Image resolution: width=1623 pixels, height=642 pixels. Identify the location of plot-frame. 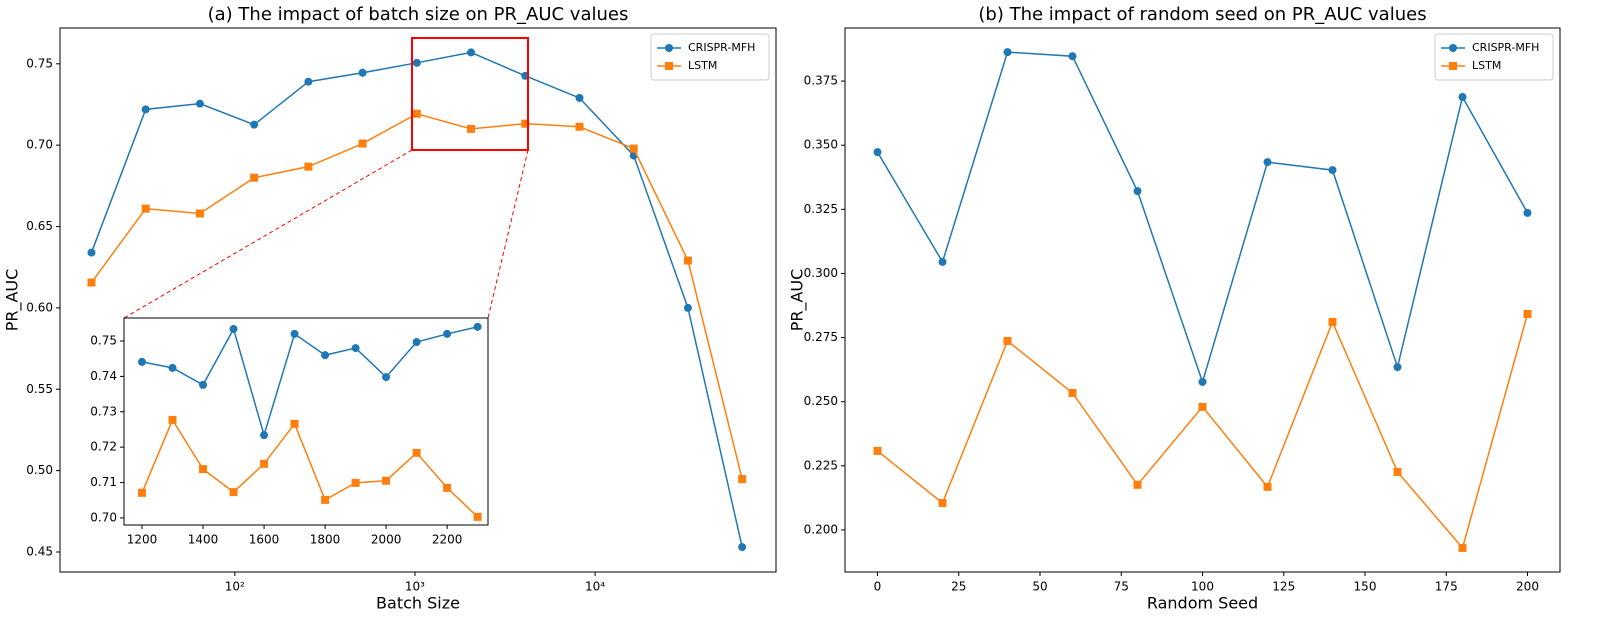
(306, 421).